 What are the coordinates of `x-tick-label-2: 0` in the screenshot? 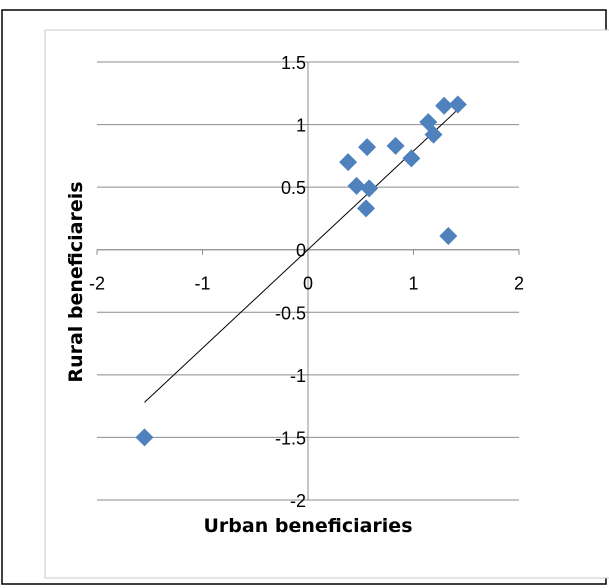 It's located at (308, 284).